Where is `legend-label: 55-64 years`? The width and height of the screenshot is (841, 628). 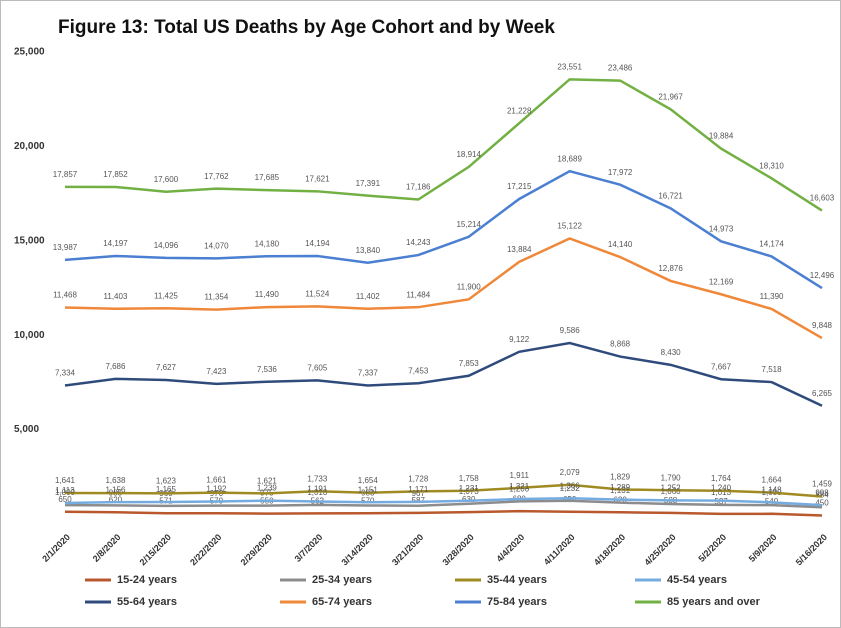
legend-label: 55-64 years is located at coordinates (147, 602).